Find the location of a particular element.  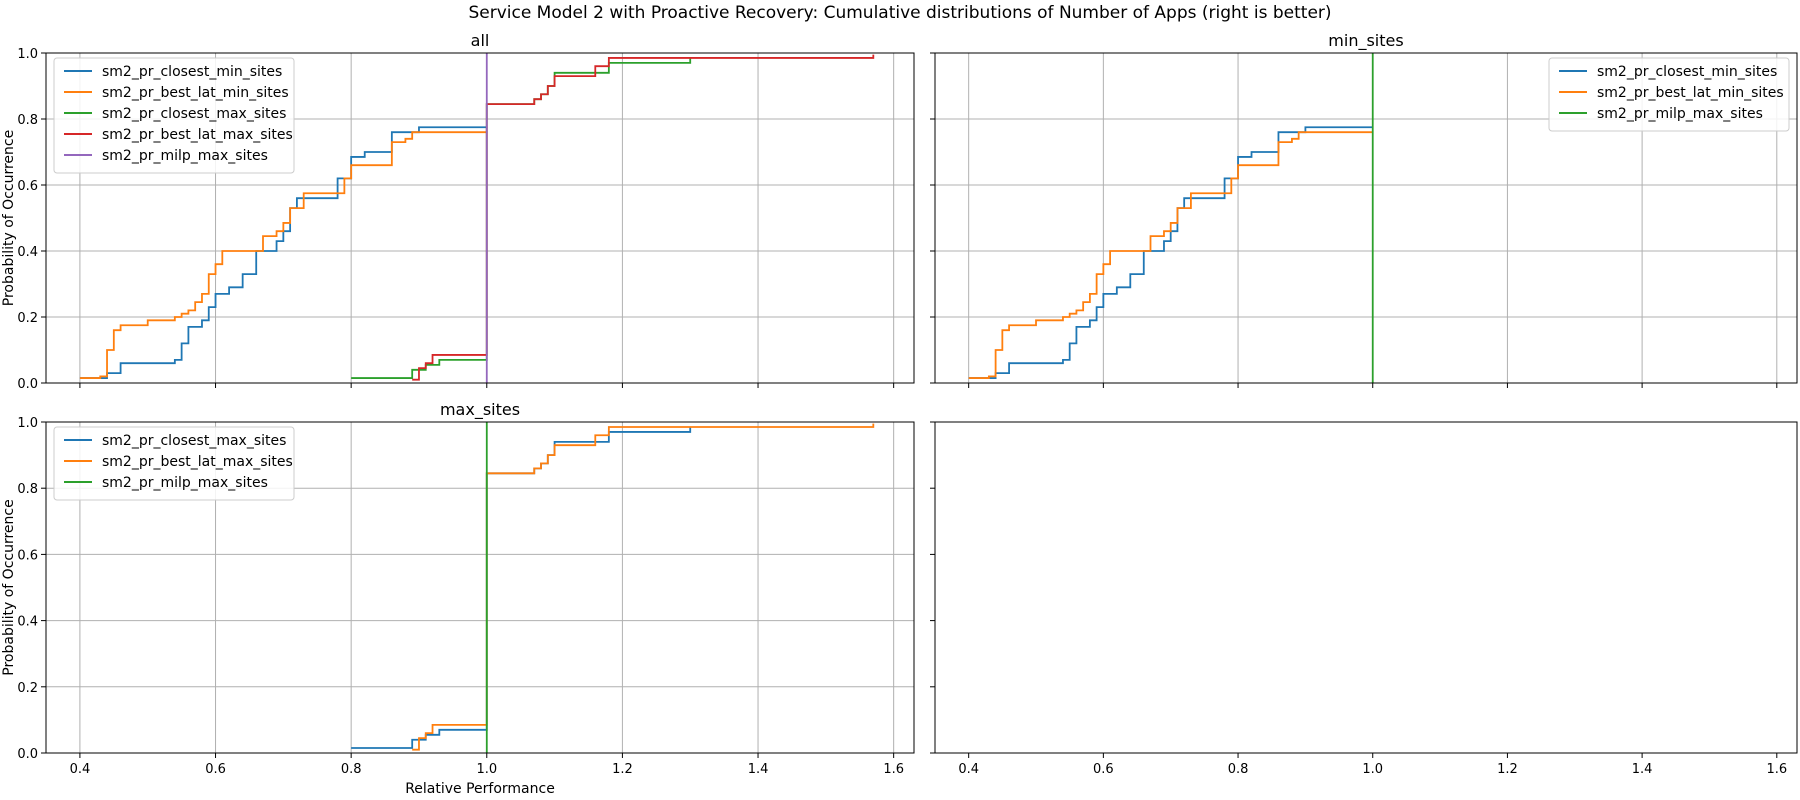

x-axis-label: Relative Performance is located at coordinates (480, 789).